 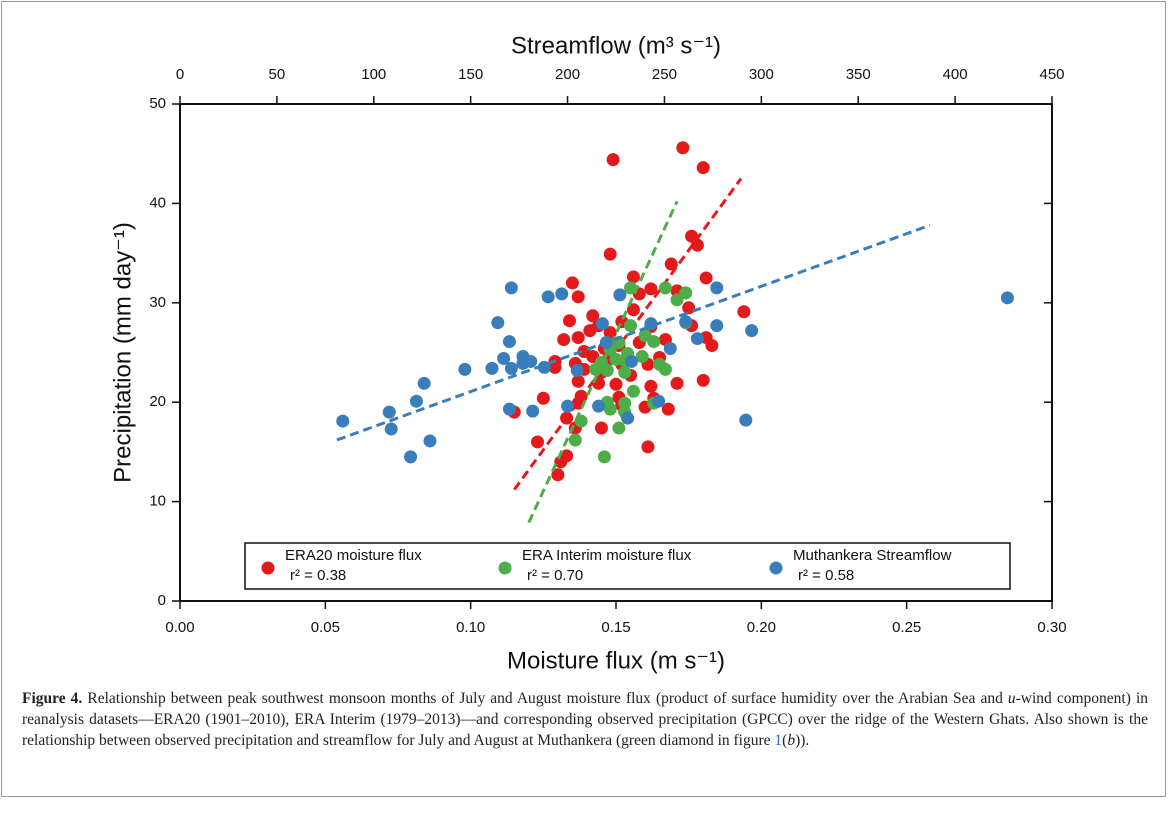 I want to click on x2-tick-label: 200, so click(x=567, y=74).